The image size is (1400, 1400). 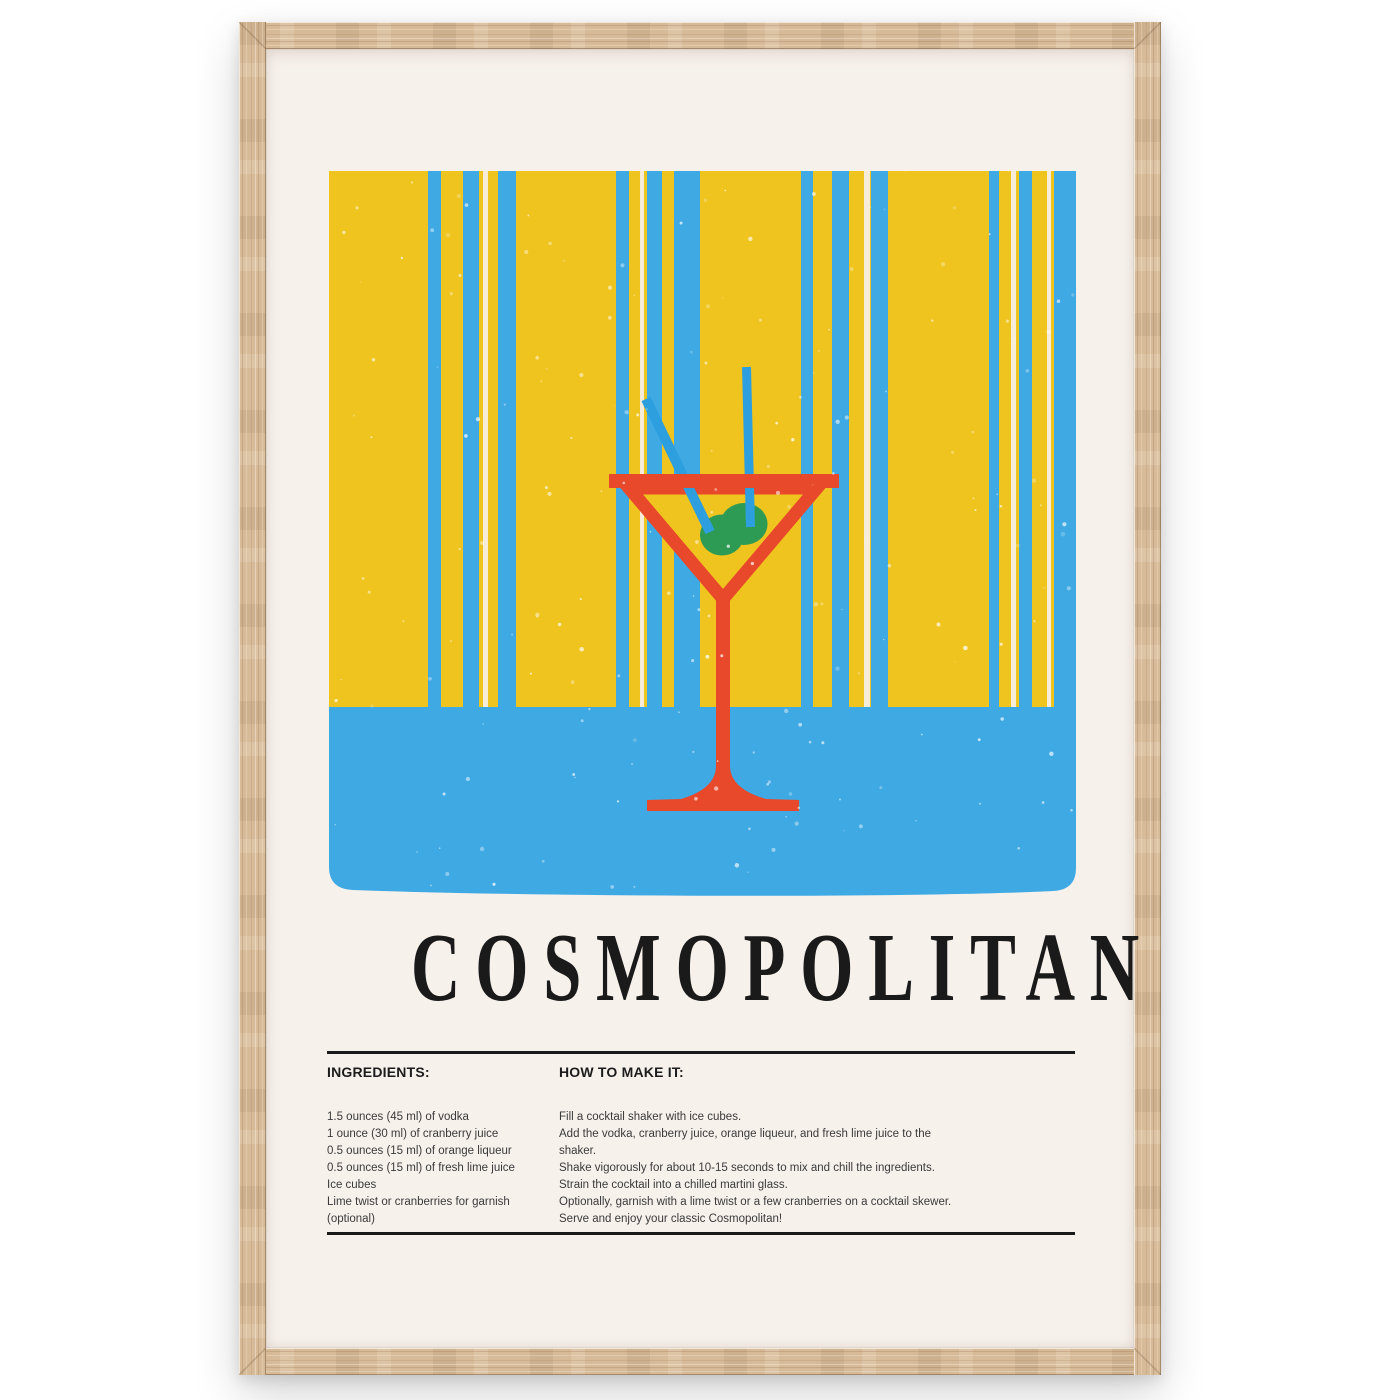 What do you see at coordinates (252, 35) in the screenshot?
I see `frame-miter-top-left` at bounding box center [252, 35].